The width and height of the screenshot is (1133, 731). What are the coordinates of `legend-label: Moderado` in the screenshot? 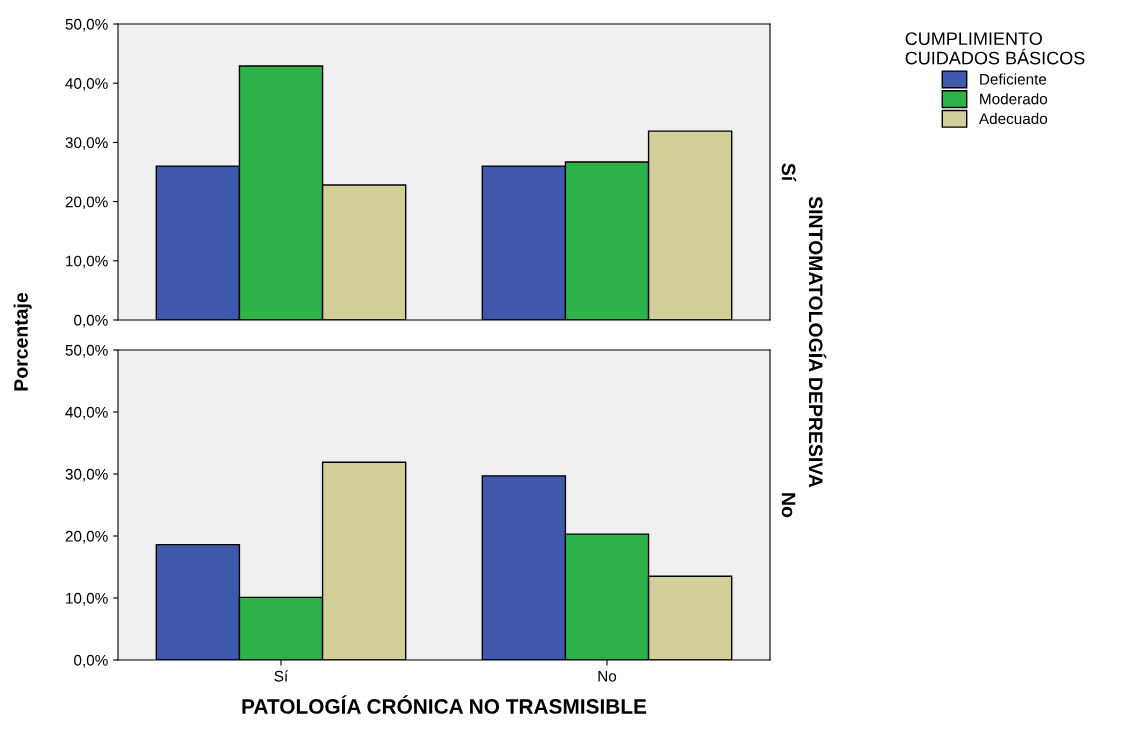 It's located at (1014, 99).